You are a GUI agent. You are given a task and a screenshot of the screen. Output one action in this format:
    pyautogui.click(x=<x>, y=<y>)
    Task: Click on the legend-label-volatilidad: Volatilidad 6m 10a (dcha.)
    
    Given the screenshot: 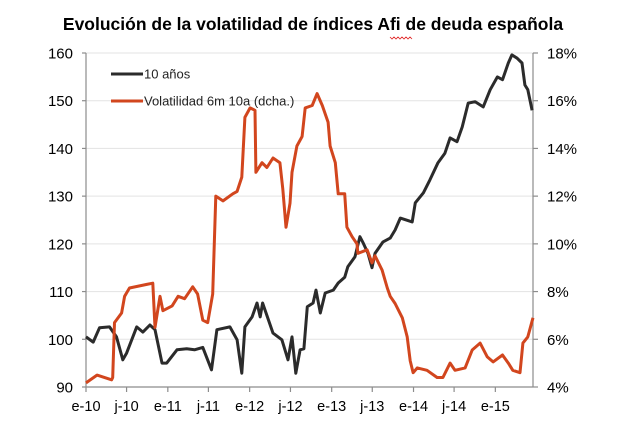 What is the action you would take?
    pyautogui.click(x=219, y=101)
    